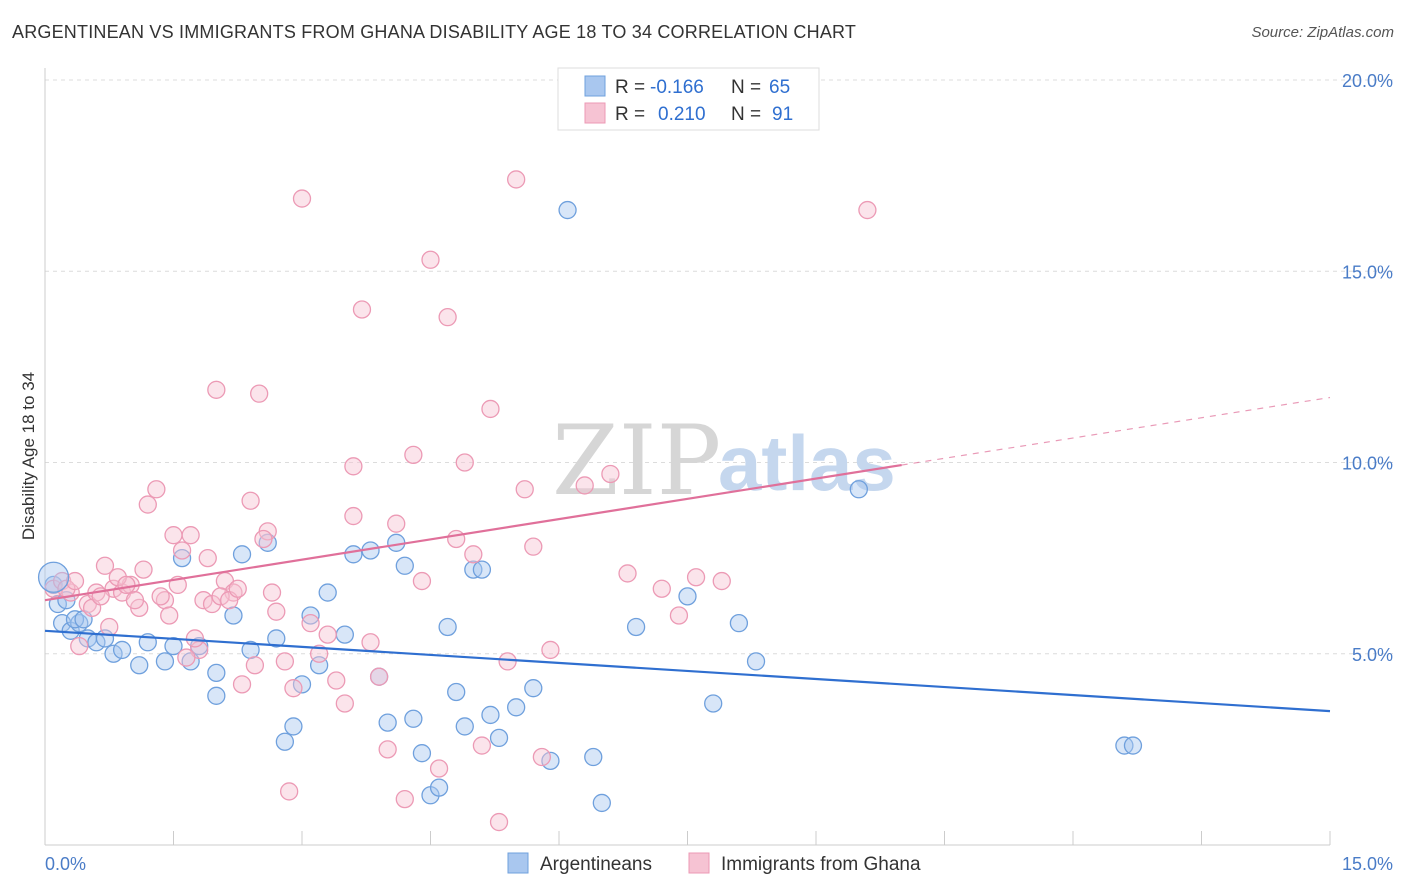  I want to click on legend-n-value-0: 65, so click(779, 87).